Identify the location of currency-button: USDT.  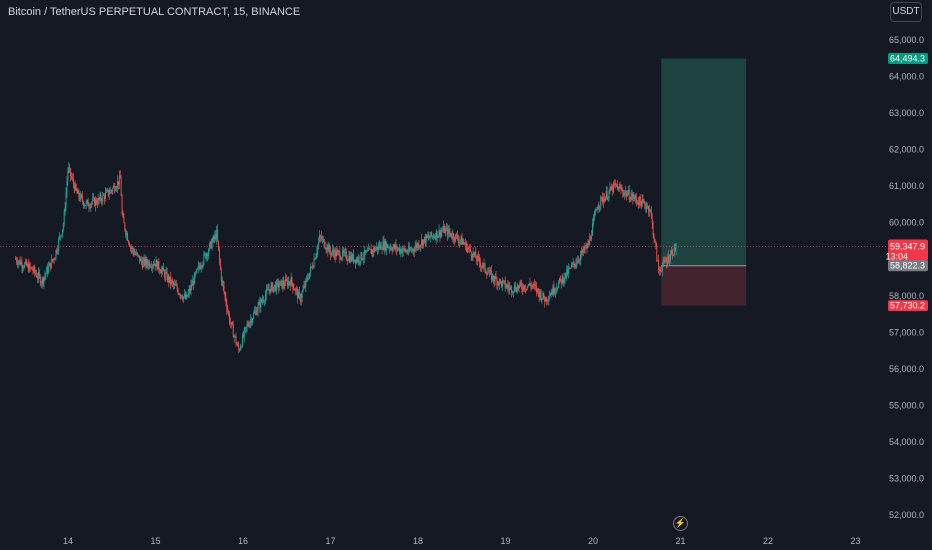
(906, 12).